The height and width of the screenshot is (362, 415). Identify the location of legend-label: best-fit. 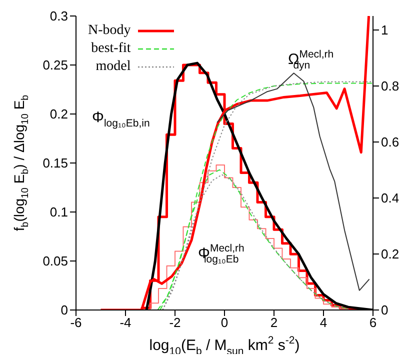
(111, 49).